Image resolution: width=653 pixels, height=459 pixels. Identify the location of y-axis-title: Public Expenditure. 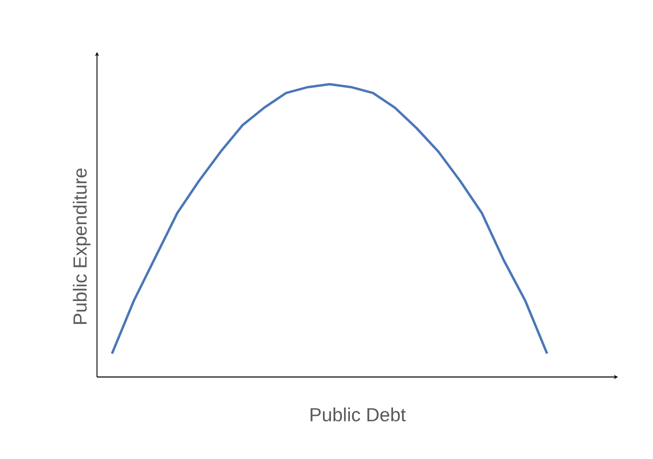
(81, 246).